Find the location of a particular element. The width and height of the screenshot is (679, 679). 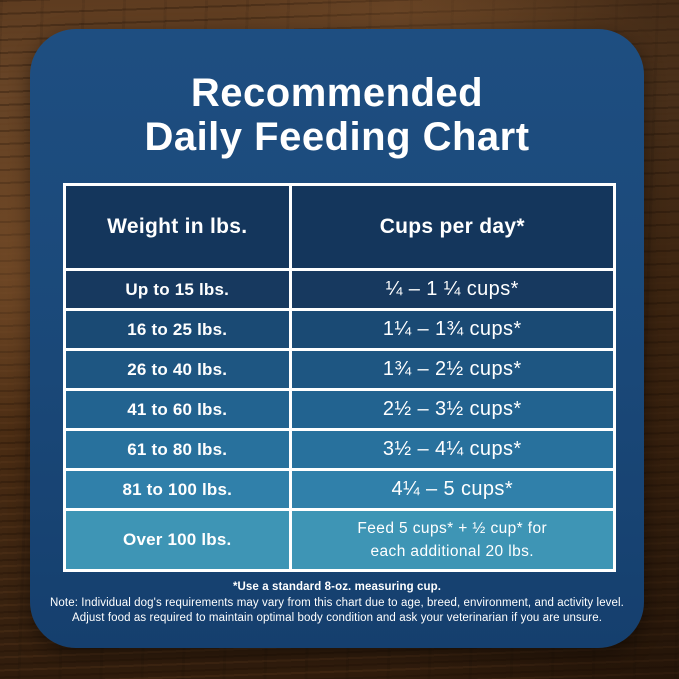

weight-cell: 16 to 25 lbs. is located at coordinates (177, 329).